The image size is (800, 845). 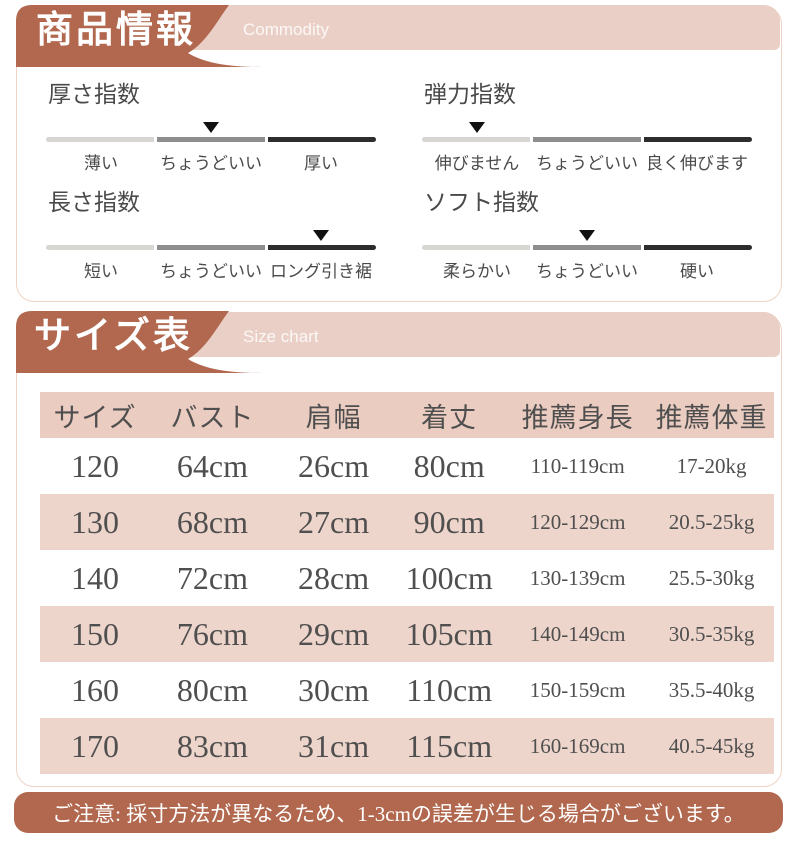 I want to click on index-cell-3: ソフト指数柔らかい ちょうどいい 硬い, so click(x=587, y=242).